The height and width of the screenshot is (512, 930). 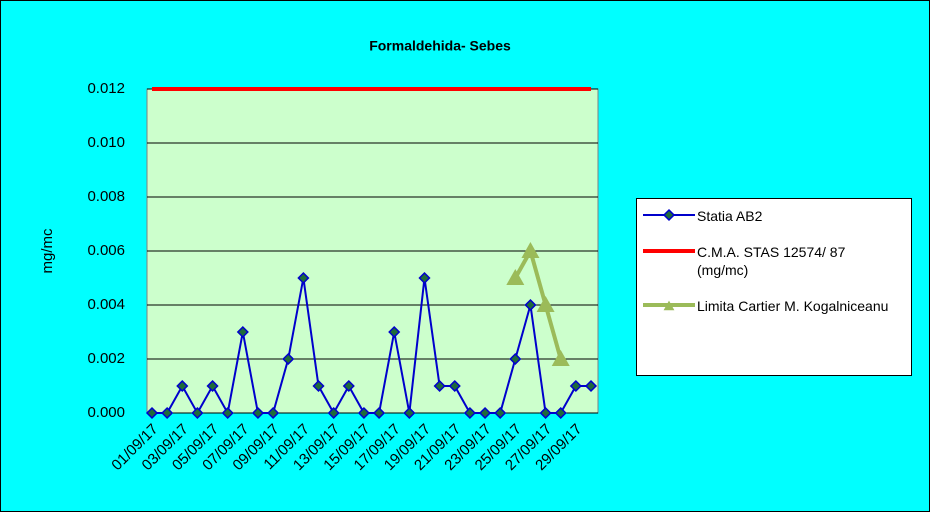 What do you see at coordinates (47, 251) in the screenshot?
I see `y-axis-label: mg/mc` at bounding box center [47, 251].